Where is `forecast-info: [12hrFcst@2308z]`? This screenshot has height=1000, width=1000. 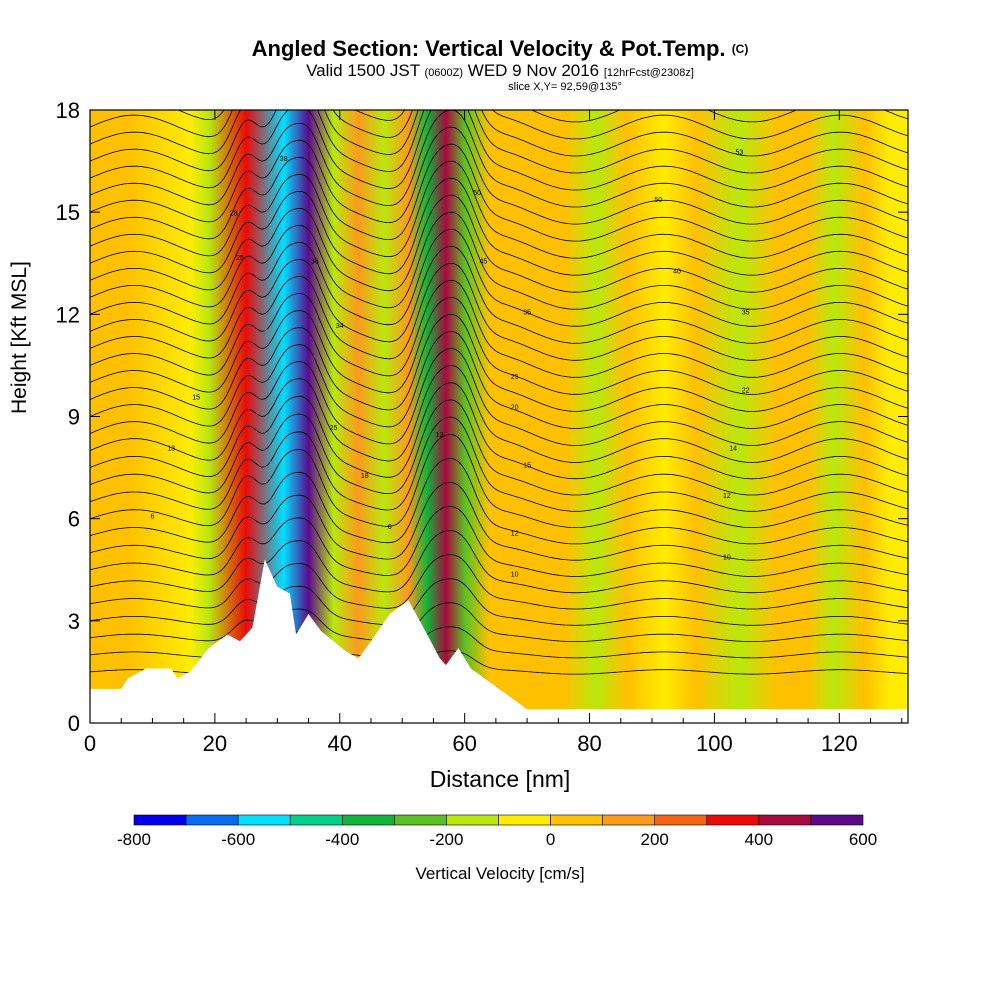
forecast-info: [12hrFcst@2308z] is located at coordinates (648, 73).